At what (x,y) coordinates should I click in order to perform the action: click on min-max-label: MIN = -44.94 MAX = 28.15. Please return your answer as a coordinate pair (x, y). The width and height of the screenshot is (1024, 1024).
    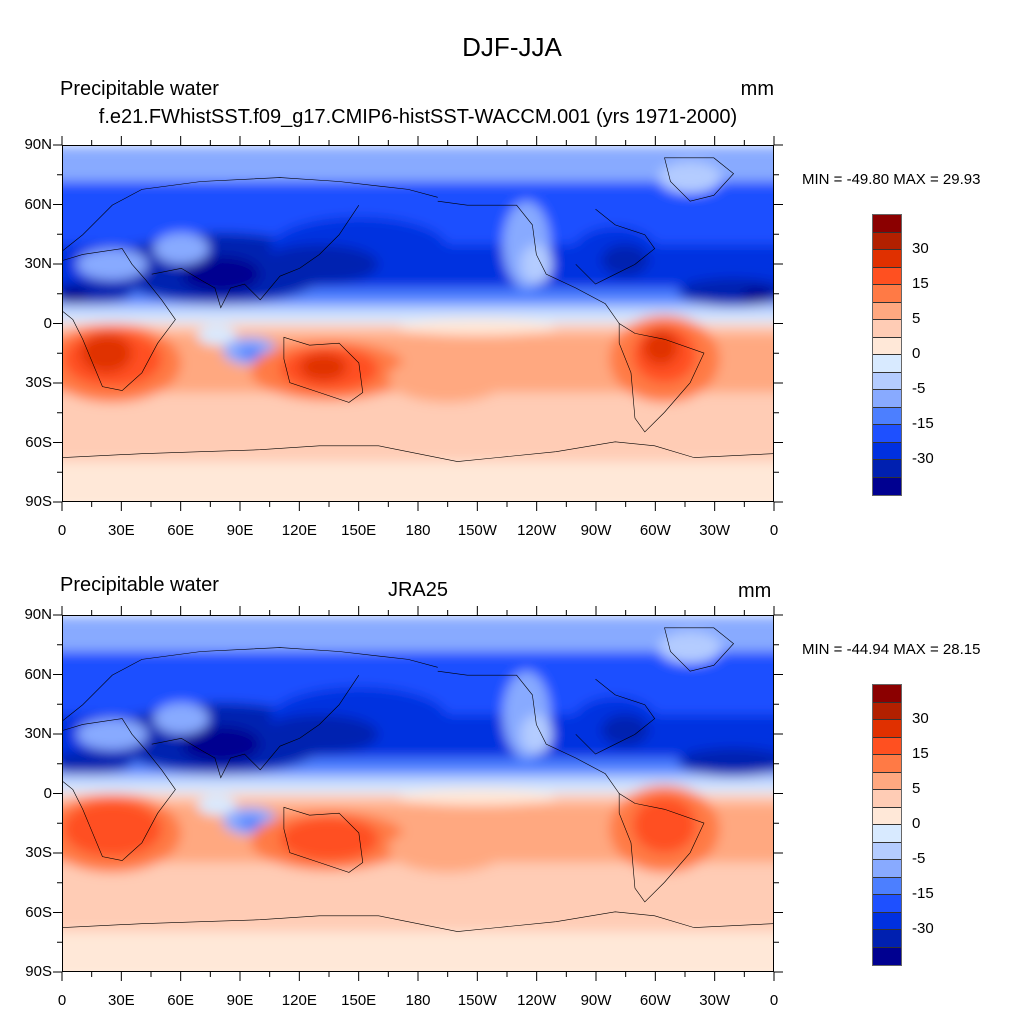
    Looking at the image, I should click on (891, 649).